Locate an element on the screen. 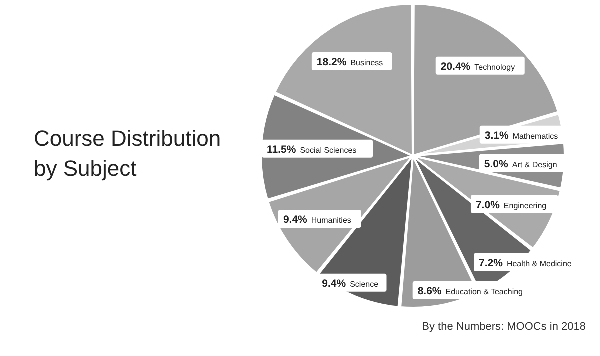 Image resolution: width=600 pixels, height=356 pixels. slice-label: Humanities is located at coordinates (331, 221).